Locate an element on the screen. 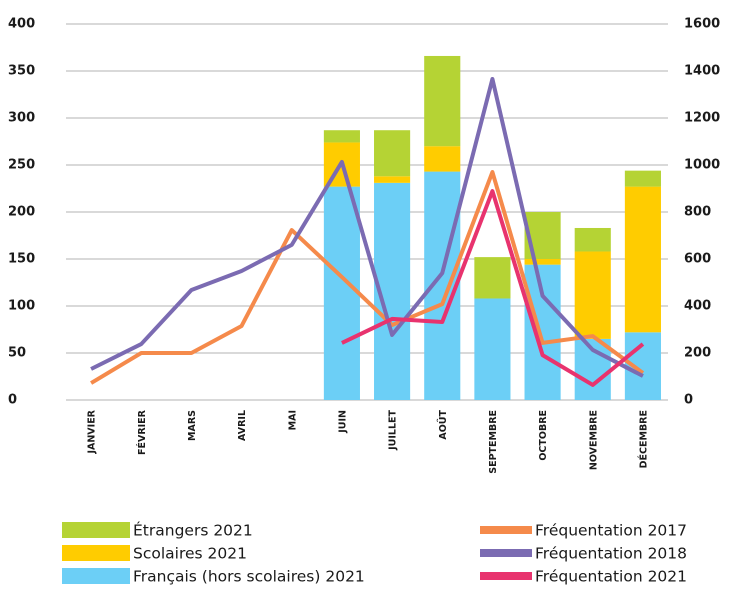  legend-label: Fréquentation 2018 is located at coordinates (611, 554).